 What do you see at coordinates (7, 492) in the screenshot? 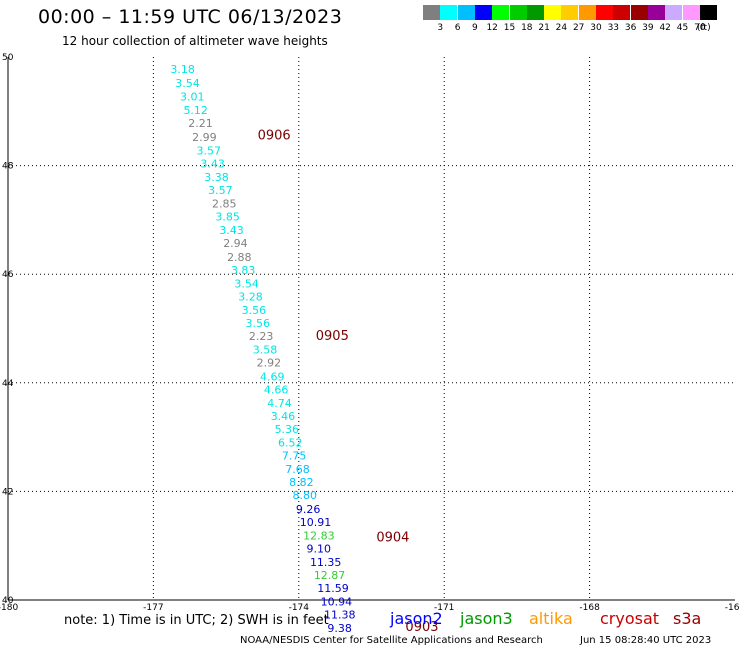
I see `y-tick-label: 42` at bounding box center [7, 492].